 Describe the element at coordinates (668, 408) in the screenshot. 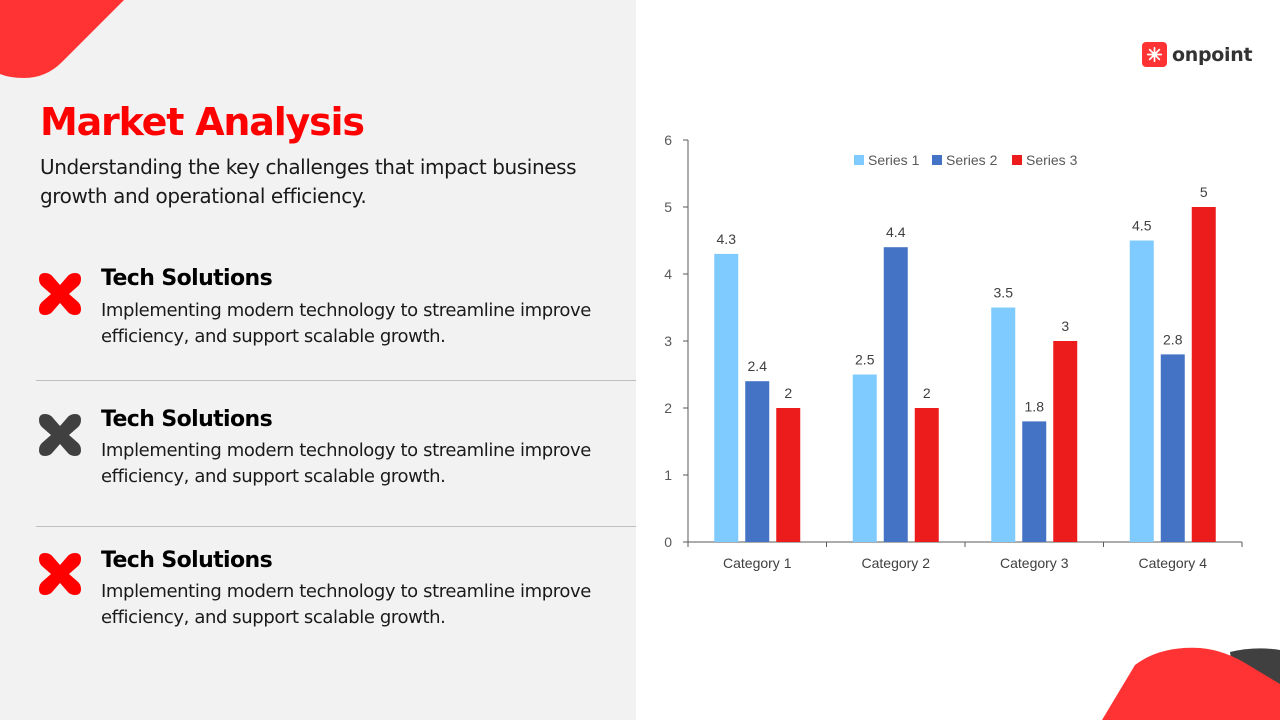

I see `y-tick-label: 2` at that location.